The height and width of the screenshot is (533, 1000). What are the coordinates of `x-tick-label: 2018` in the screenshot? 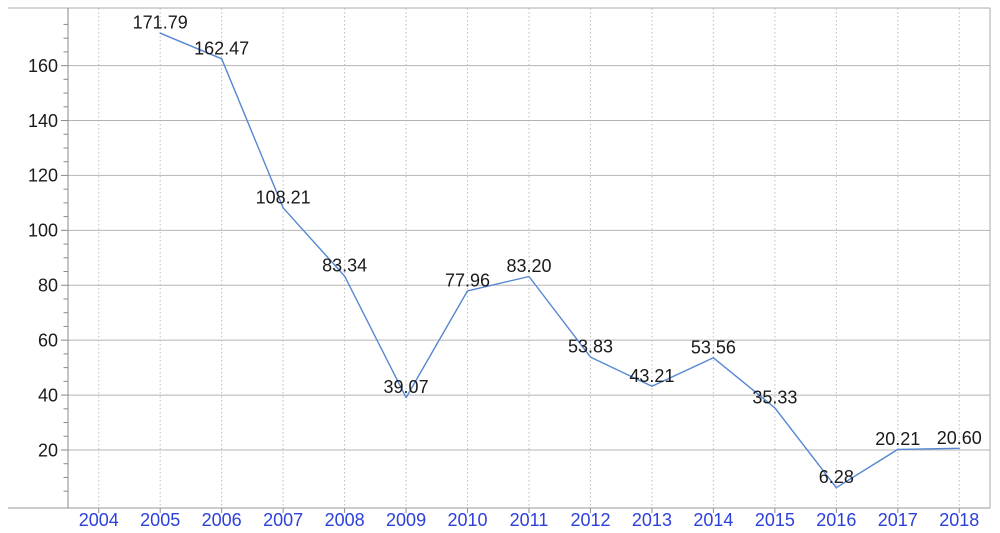 It's located at (959, 520).